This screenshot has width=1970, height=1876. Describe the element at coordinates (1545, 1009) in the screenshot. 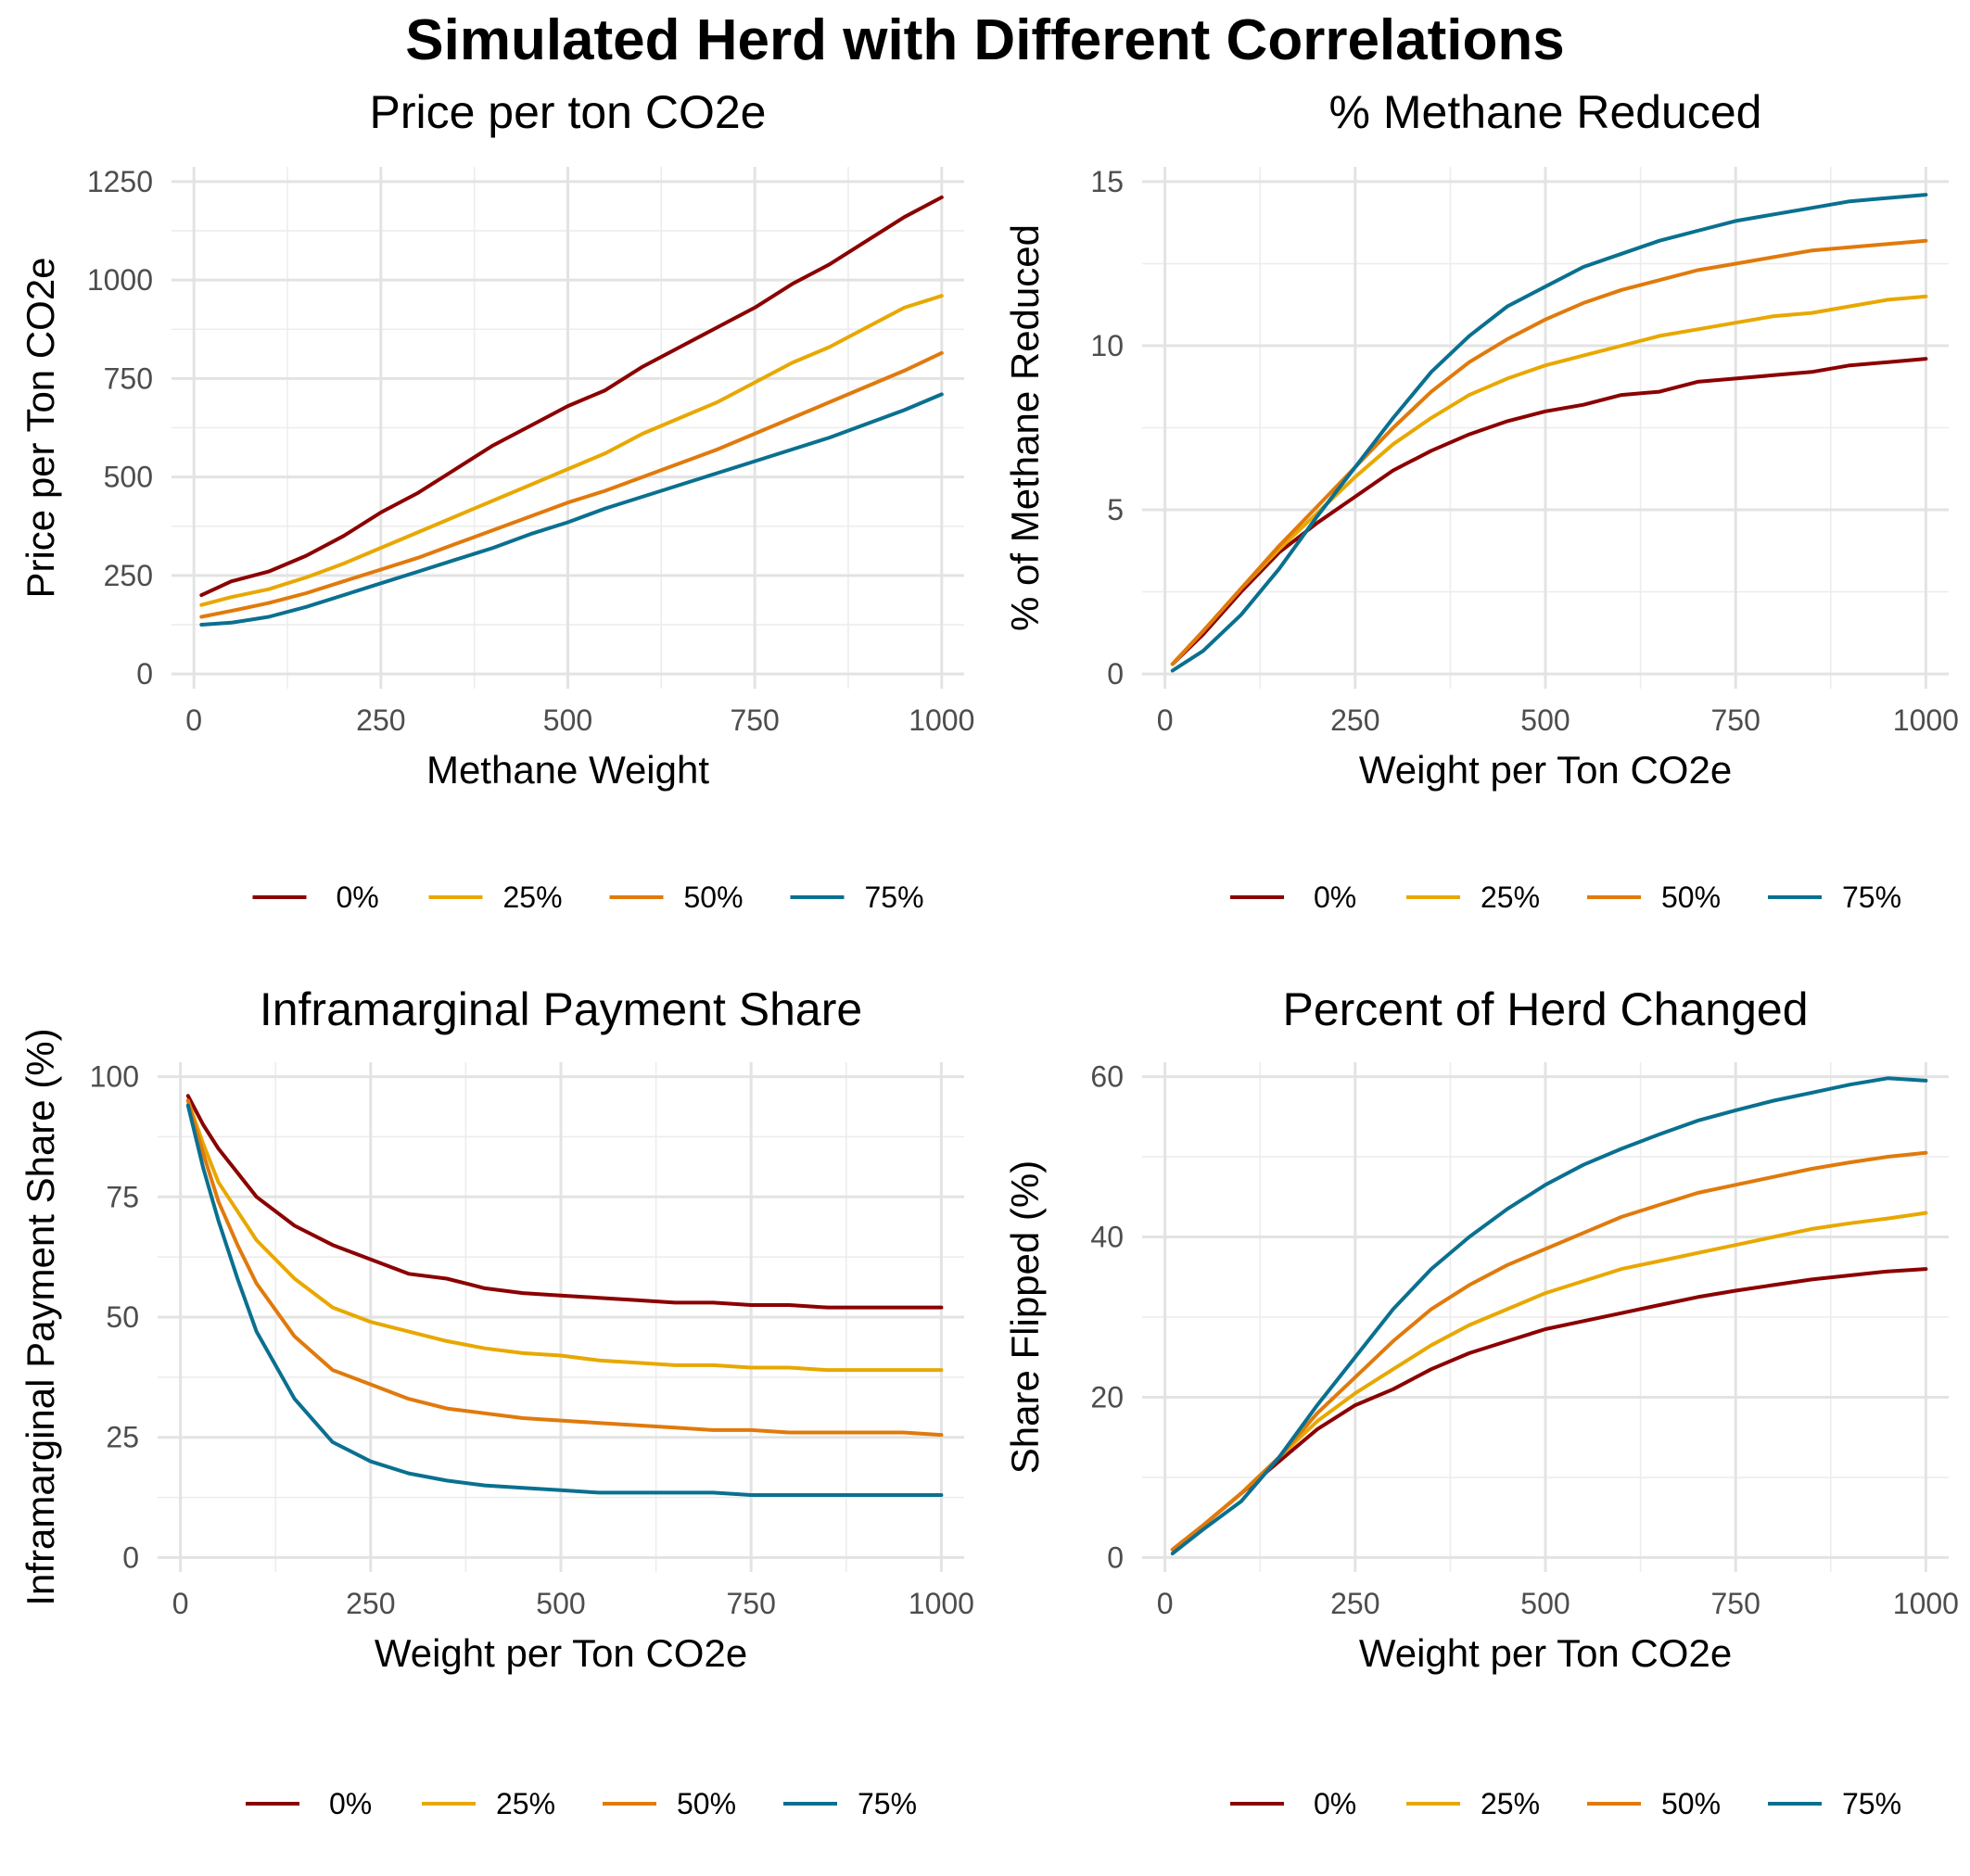

I see `panel-title: Percent of Herd Changed` at that location.